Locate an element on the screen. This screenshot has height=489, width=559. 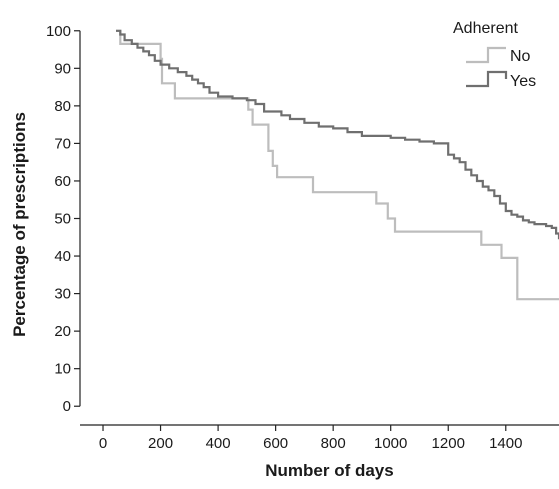
legend-title: Adherent is located at coordinates (485, 28).